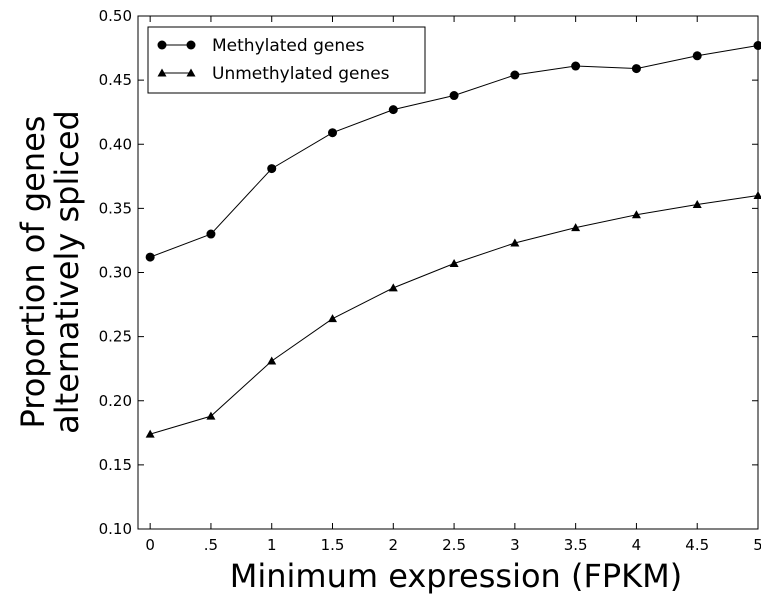  What do you see at coordinates (637, 545) in the screenshot?
I see `x-tick-label: 4` at bounding box center [637, 545].